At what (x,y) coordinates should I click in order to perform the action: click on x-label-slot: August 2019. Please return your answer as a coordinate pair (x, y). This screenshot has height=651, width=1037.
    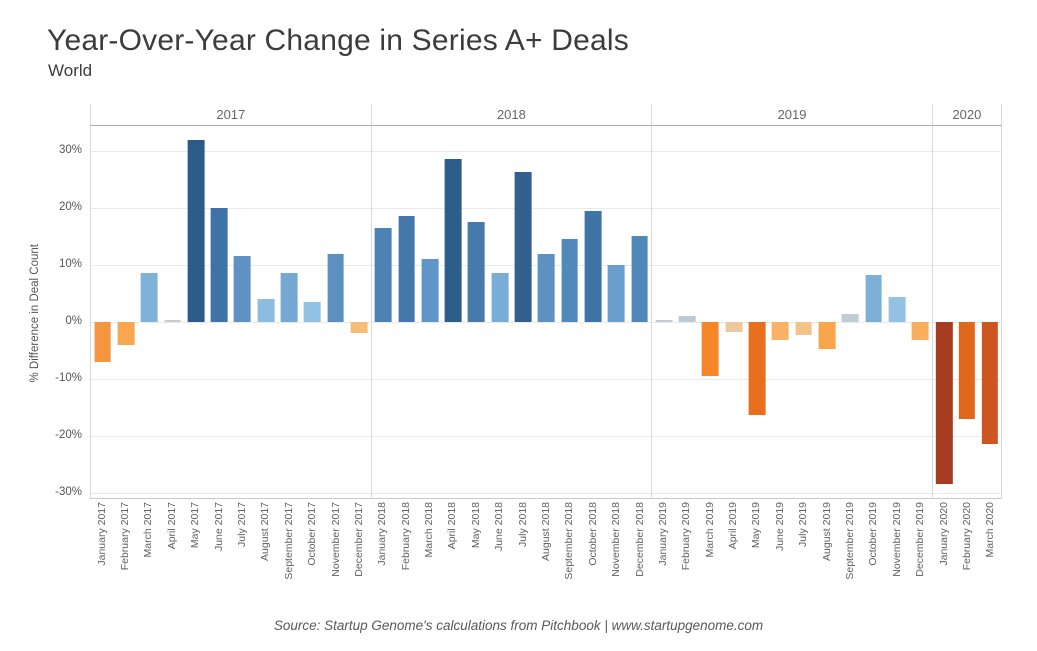
    Looking at the image, I should click on (826, 557).